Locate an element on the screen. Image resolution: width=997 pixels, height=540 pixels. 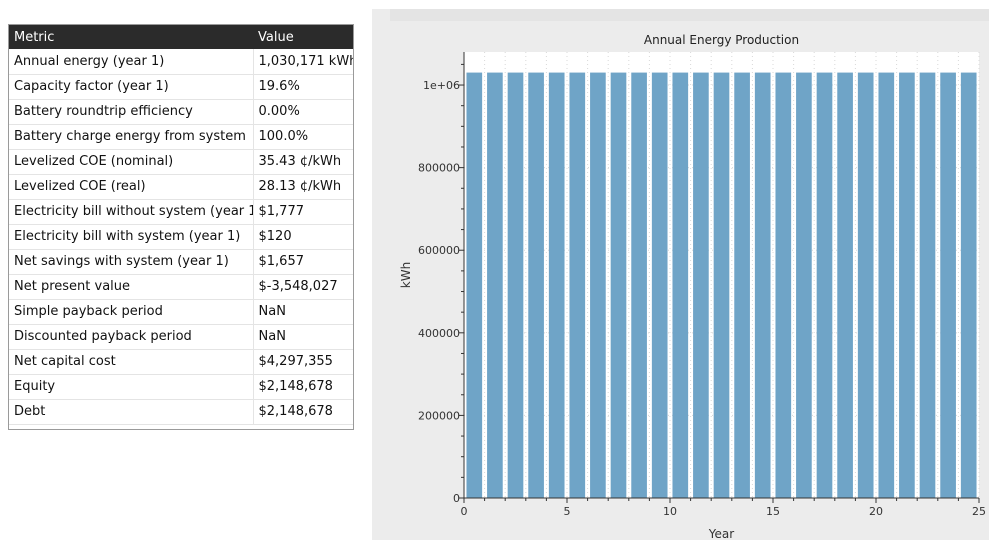
table-header-row: Metric Value is located at coordinates (181, 37).